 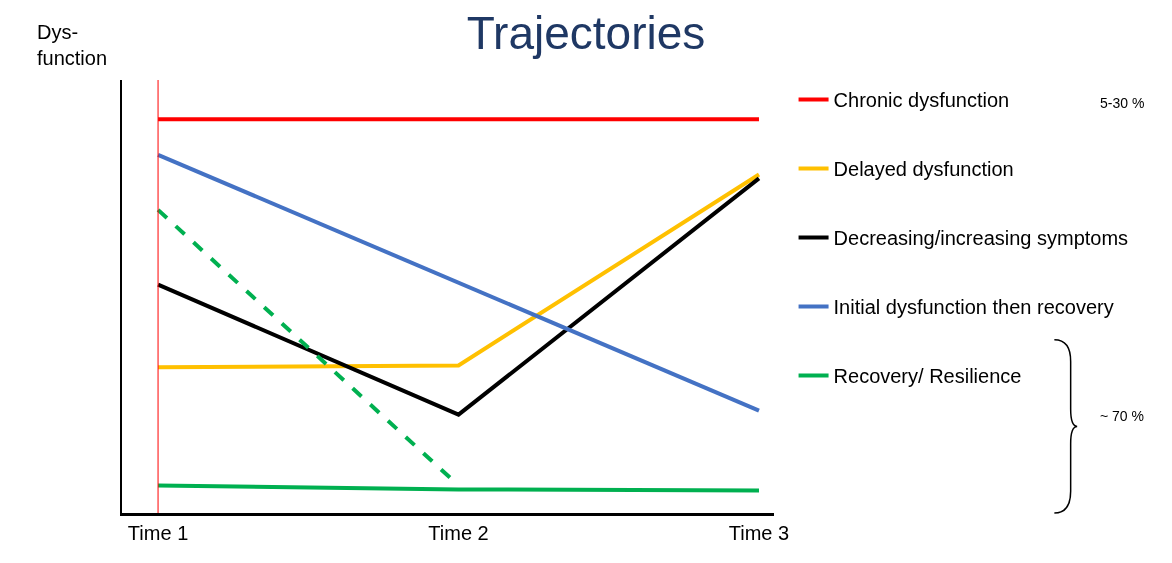 What do you see at coordinates (759, 533) in the screenshot?
I see `x-tick-label: Time 3` at bounding box center [759, 533].